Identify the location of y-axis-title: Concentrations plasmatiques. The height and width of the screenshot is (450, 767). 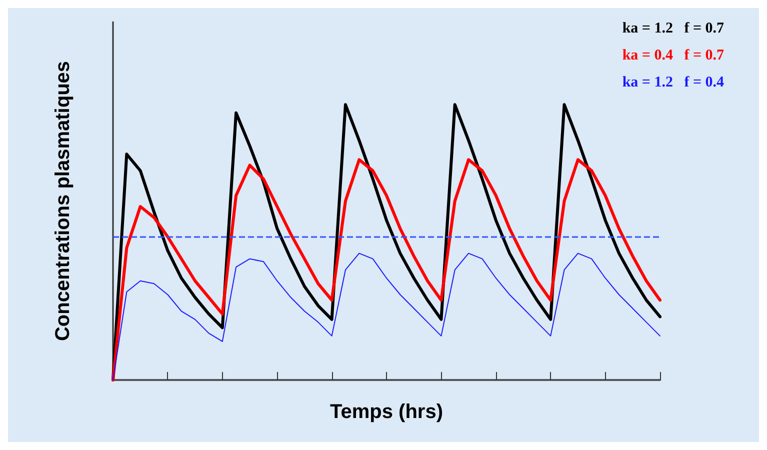
(63, 201).